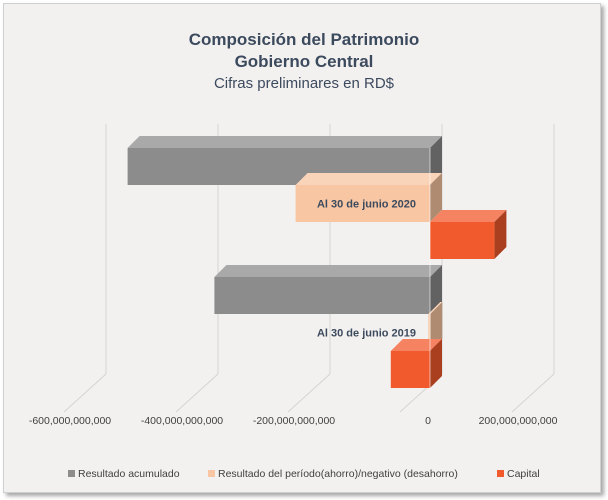  Describe the element at coordinates (523, 474) in the screenshot. I see `legend-label-2: Capital` at that location.